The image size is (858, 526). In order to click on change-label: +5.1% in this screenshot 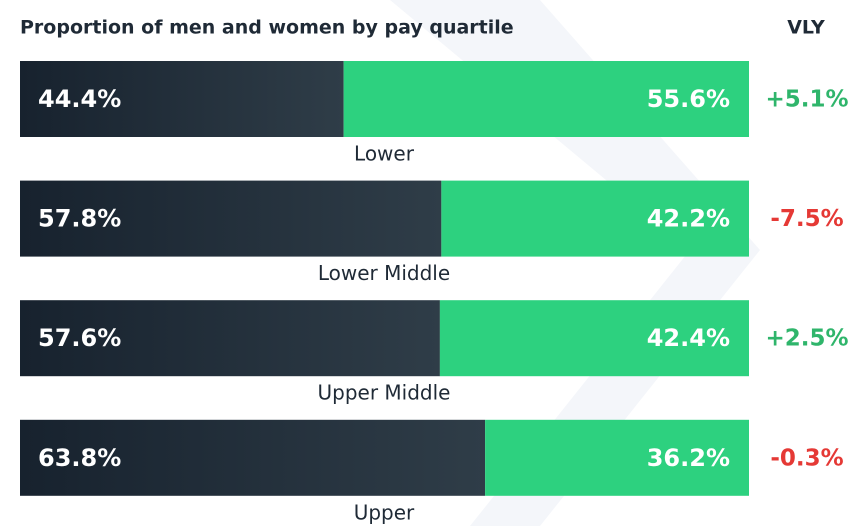, I will do `click(806, 100)`.